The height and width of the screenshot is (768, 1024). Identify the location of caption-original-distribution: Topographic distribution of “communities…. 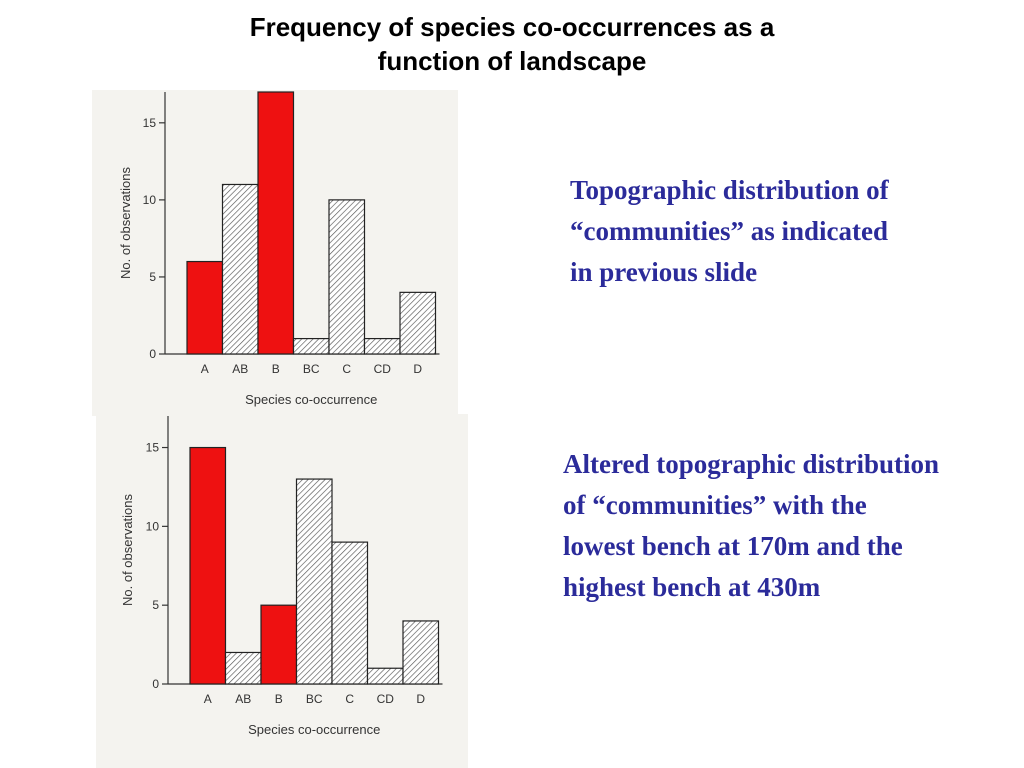
(729, 231).